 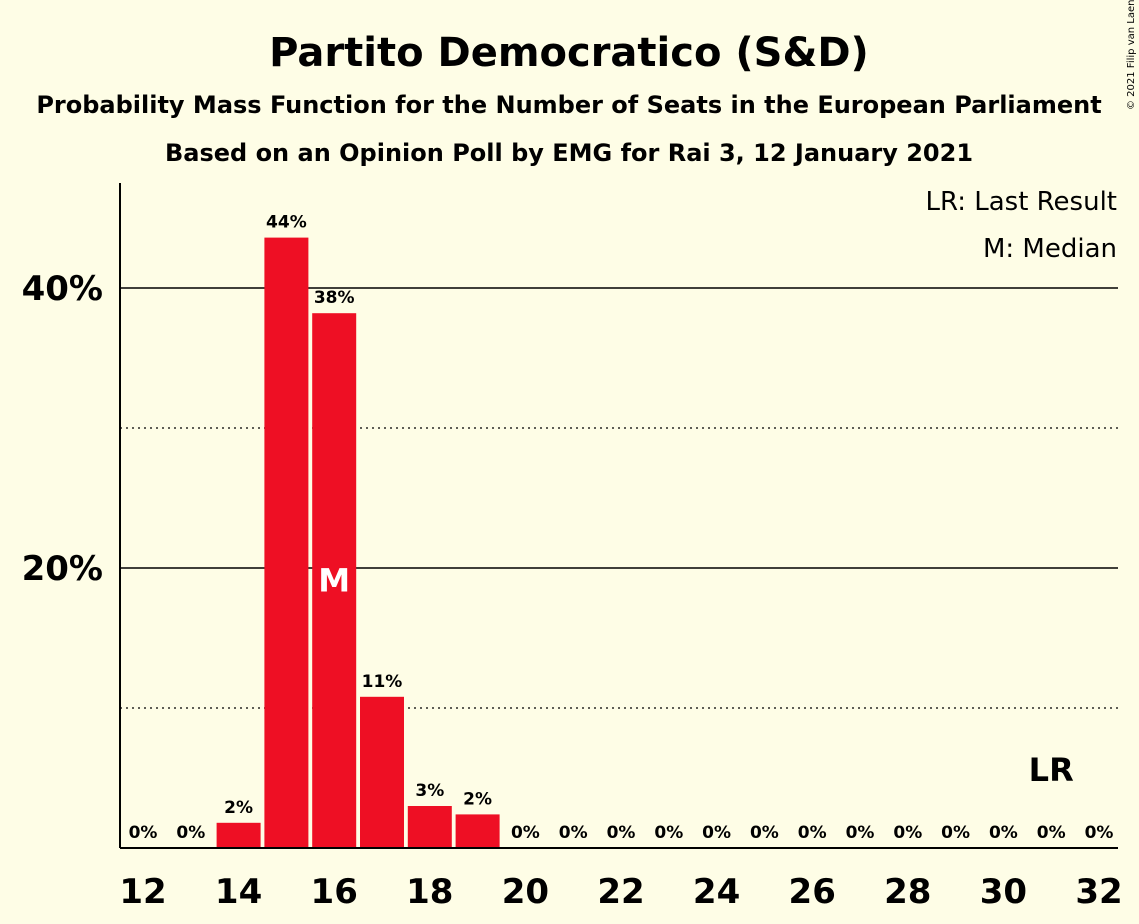 I want to click on x-tick-label: 24, so click(x=716, y=892).